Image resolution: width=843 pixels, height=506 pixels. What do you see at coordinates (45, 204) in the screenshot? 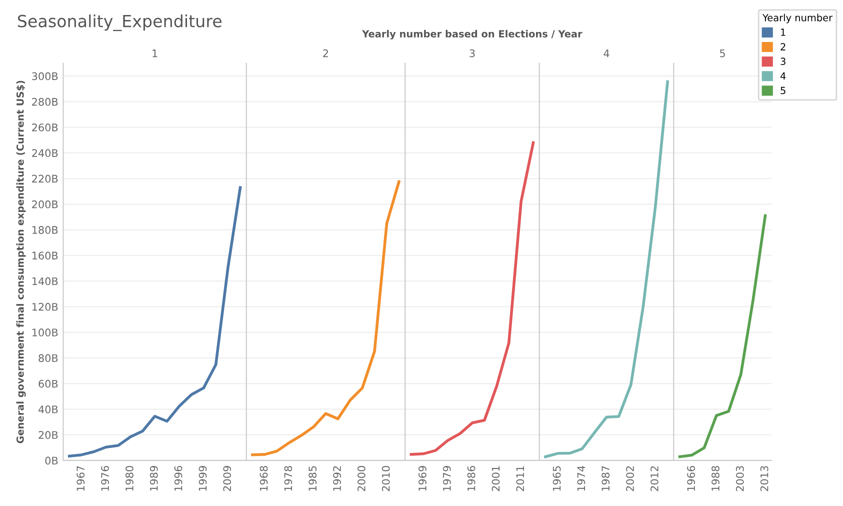
I see `y-tick-label: 200B` at bounding box center [45, 204].